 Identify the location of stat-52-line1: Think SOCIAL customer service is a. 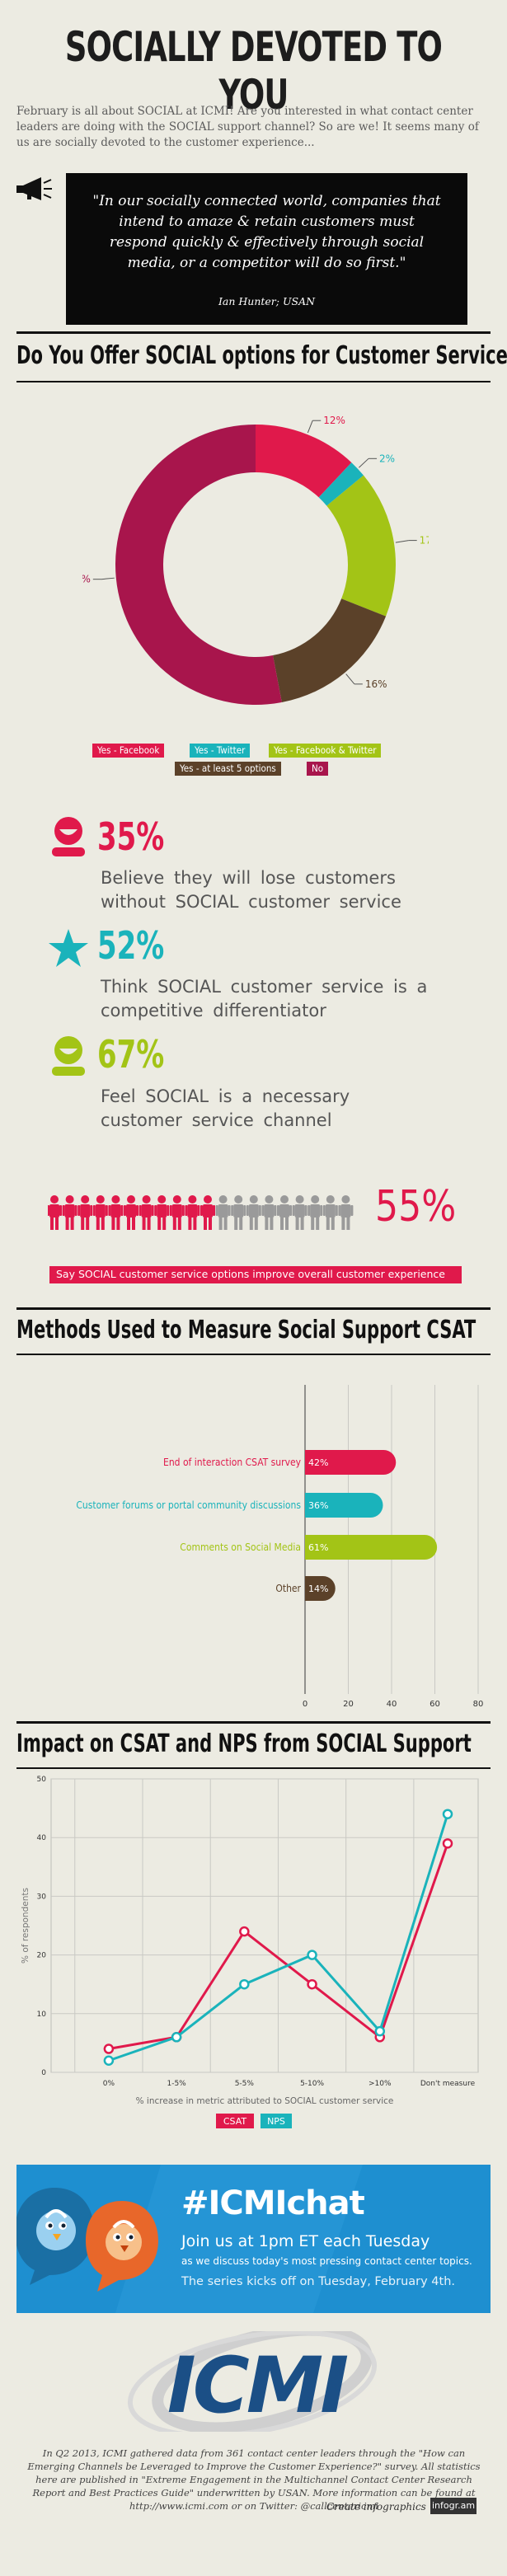
(264, 987).